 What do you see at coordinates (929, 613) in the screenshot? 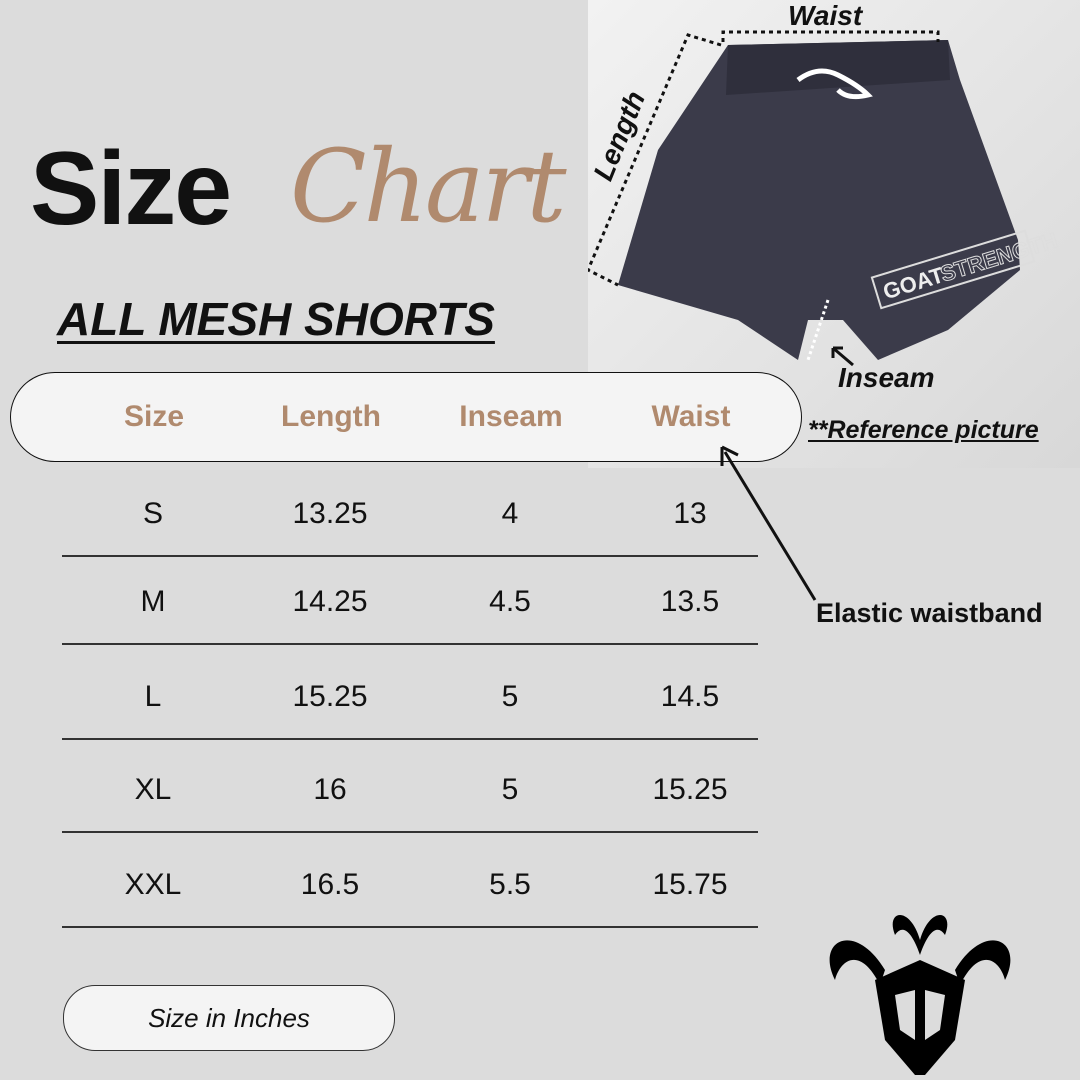
I see `elastic-waistband-callout: Elastic waistband` at bounding box center [929, 613].